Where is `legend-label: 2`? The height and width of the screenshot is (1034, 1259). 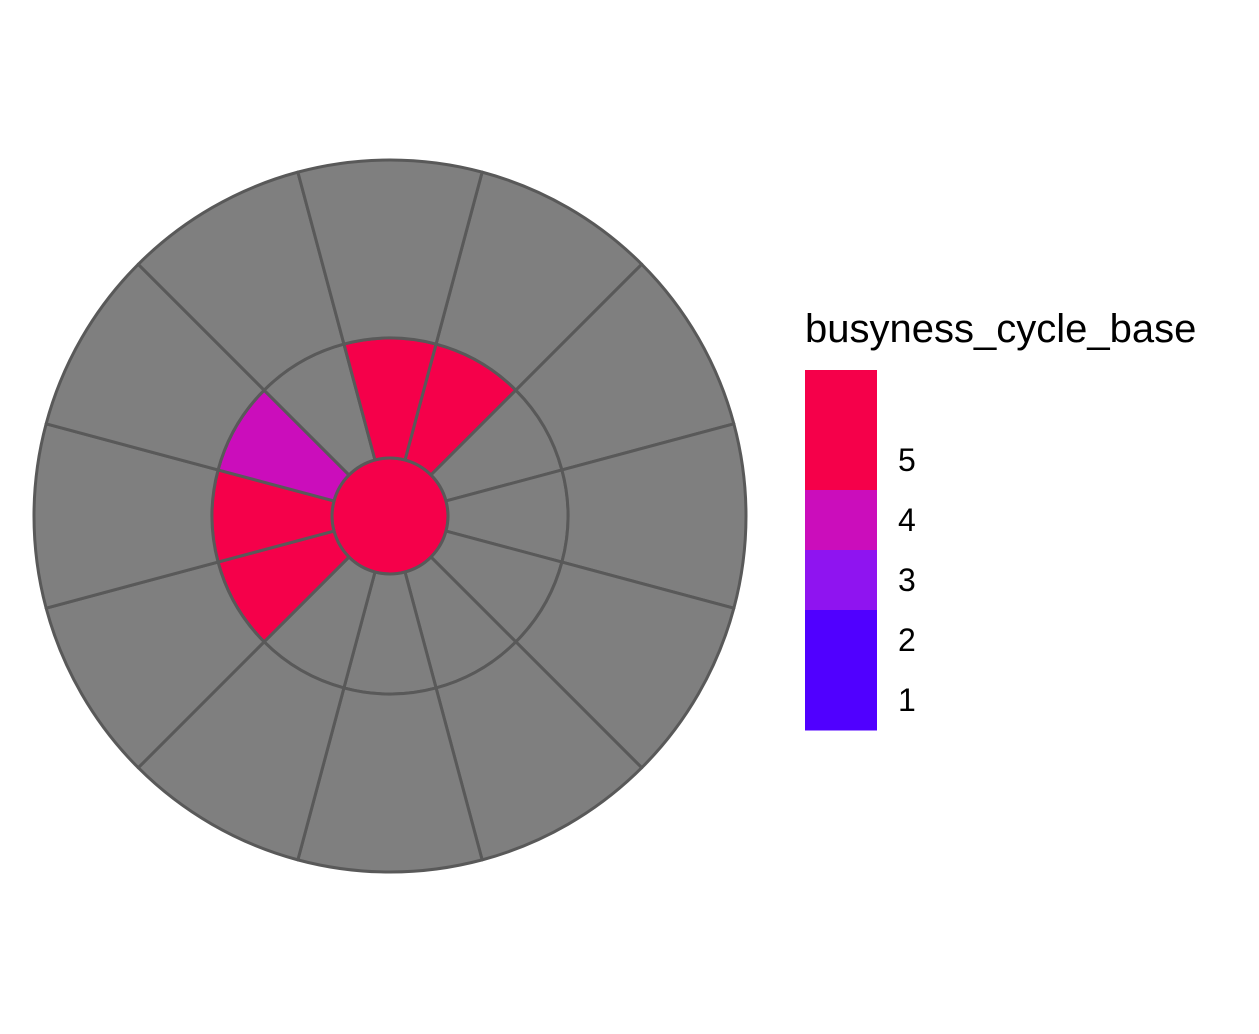
legend-label: 2 is located at coordinates (907, 640).